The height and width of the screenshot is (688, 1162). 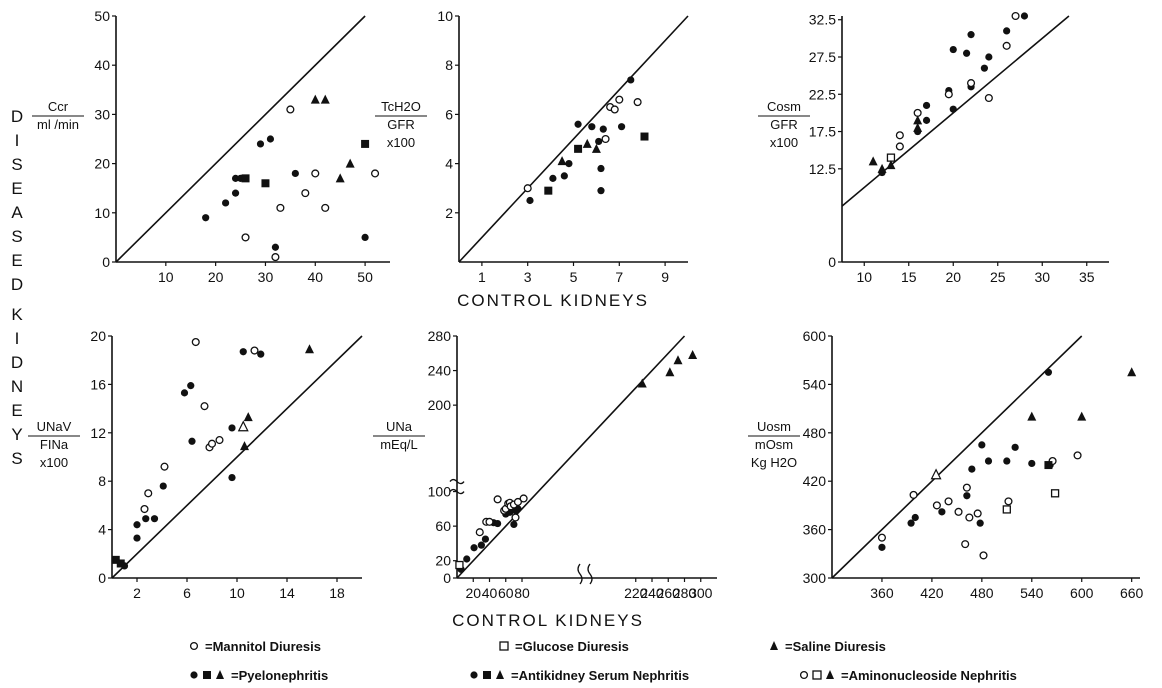 What do you see at coordinates (54, 426) in the screenshot?
I see `y-axis-label-line: UNaV` at bounding box center [54, 426].